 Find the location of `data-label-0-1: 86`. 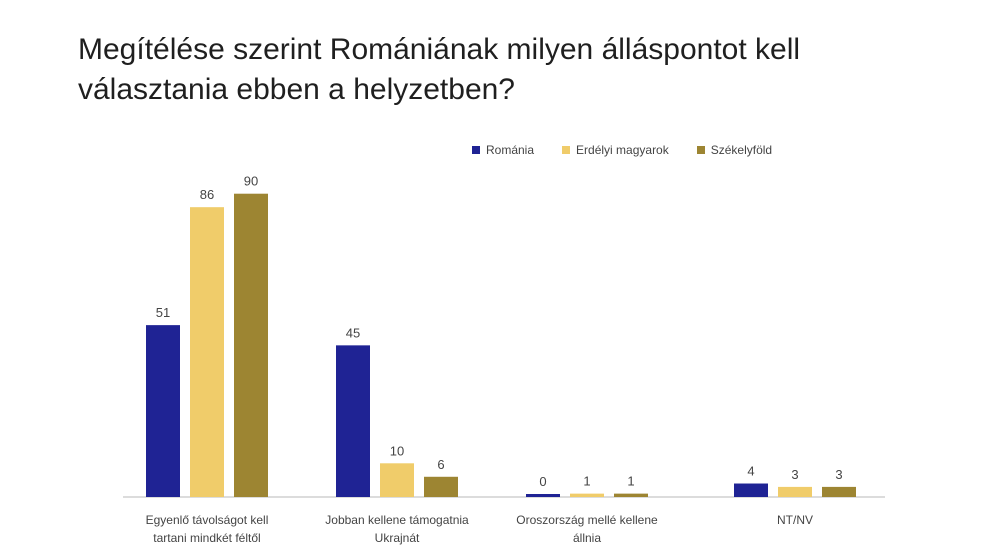

data-label-0-1: 86 is located at coordinates (207, 194).